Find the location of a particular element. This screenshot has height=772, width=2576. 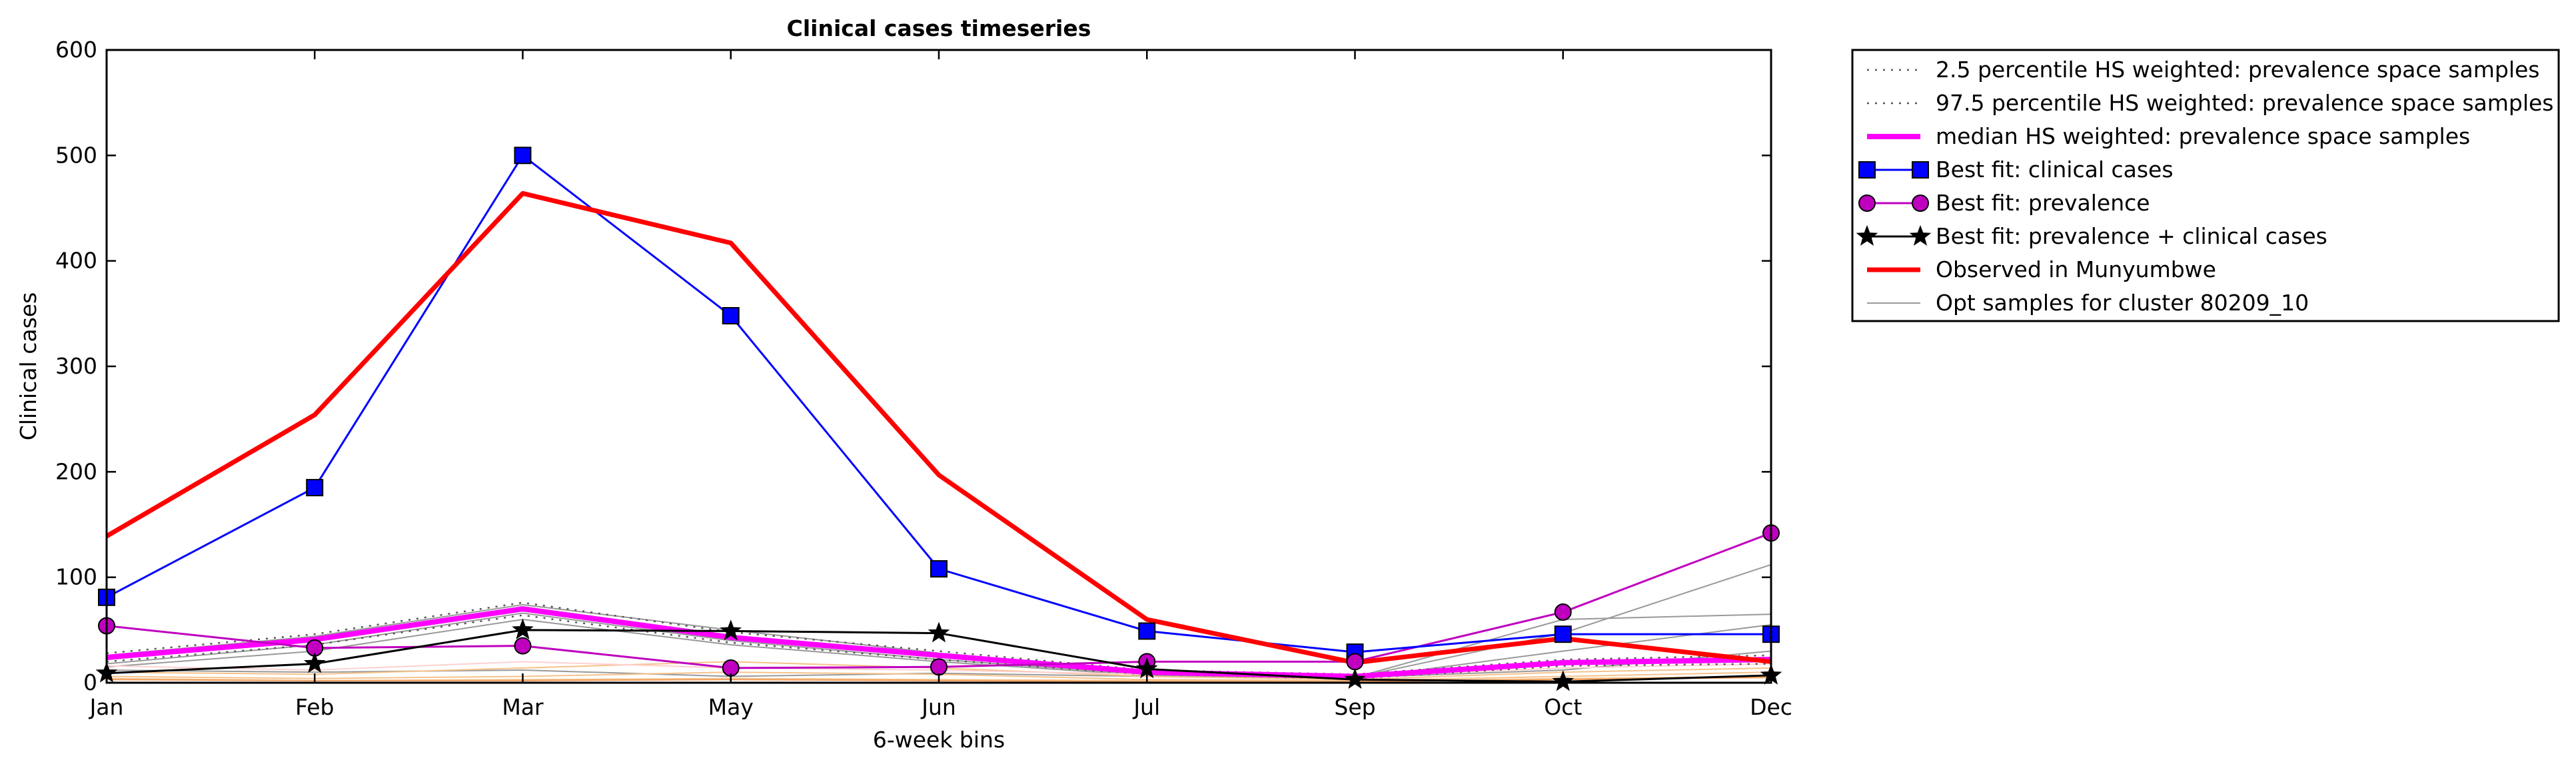

marker-s3-p2 is located at coordinates (523, 156).